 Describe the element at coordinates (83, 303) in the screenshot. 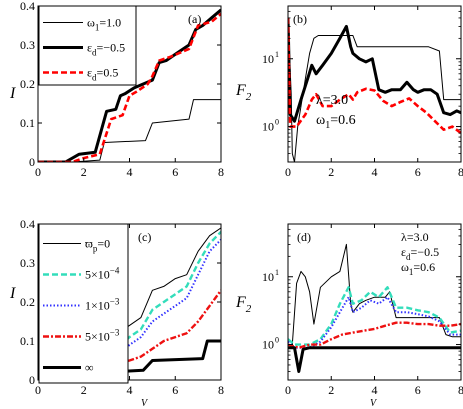

I see `legend-box` at that location.